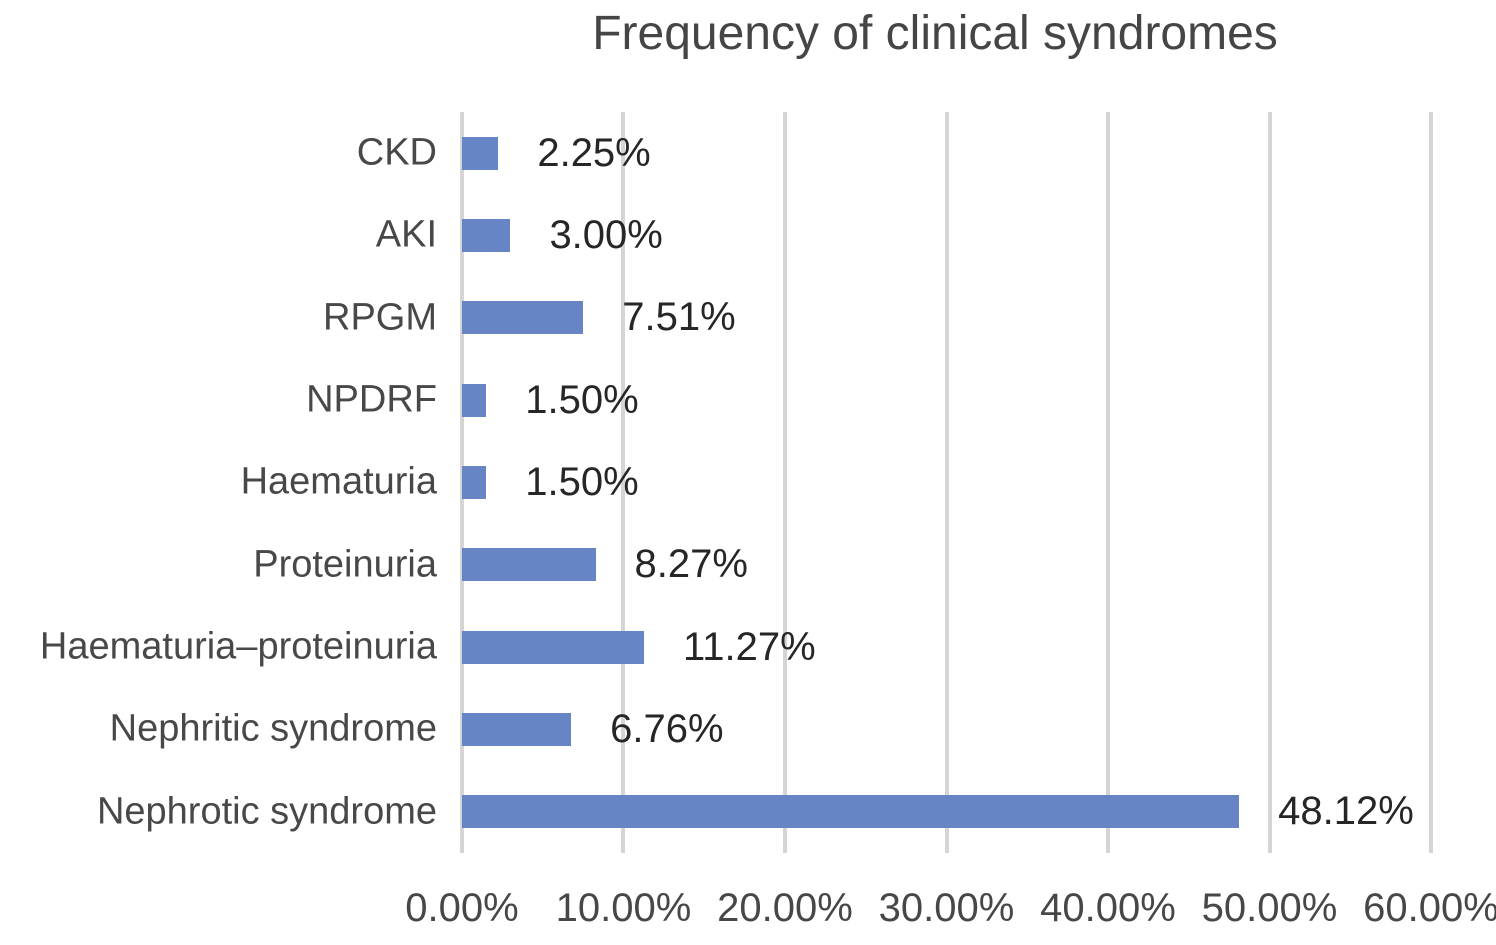 Image resolution: width=1496 pixels, height=945 pixels. I want to click on bar-row: Nephrotic syndrome 48.12%, so click(764, 812).